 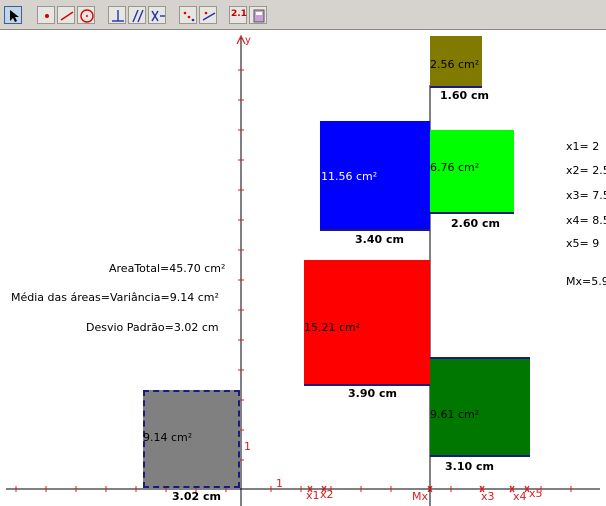 What do you see at coordinates (196, 496) in the screenshot?
I see `side-label-gray: 3.02 cm` at bounding box center [196, 496].